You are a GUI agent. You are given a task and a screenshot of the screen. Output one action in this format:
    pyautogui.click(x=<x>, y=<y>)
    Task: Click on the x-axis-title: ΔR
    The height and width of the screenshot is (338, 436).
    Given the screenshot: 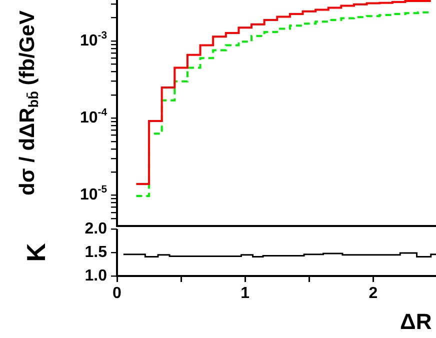 What is the action you would take?
    pyautogui.click(x=416, y=321)
    